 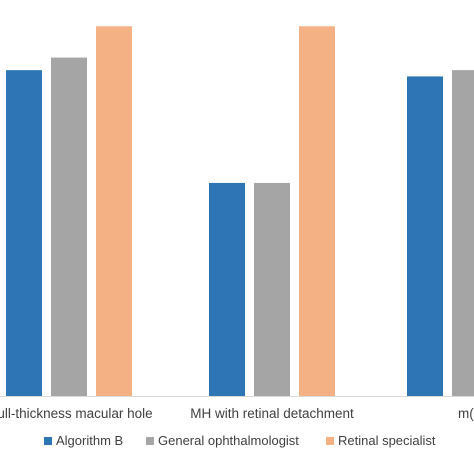 I want to click on legend-label-retinal-specialist: Retinal specialist, so click(x=387, y=440).